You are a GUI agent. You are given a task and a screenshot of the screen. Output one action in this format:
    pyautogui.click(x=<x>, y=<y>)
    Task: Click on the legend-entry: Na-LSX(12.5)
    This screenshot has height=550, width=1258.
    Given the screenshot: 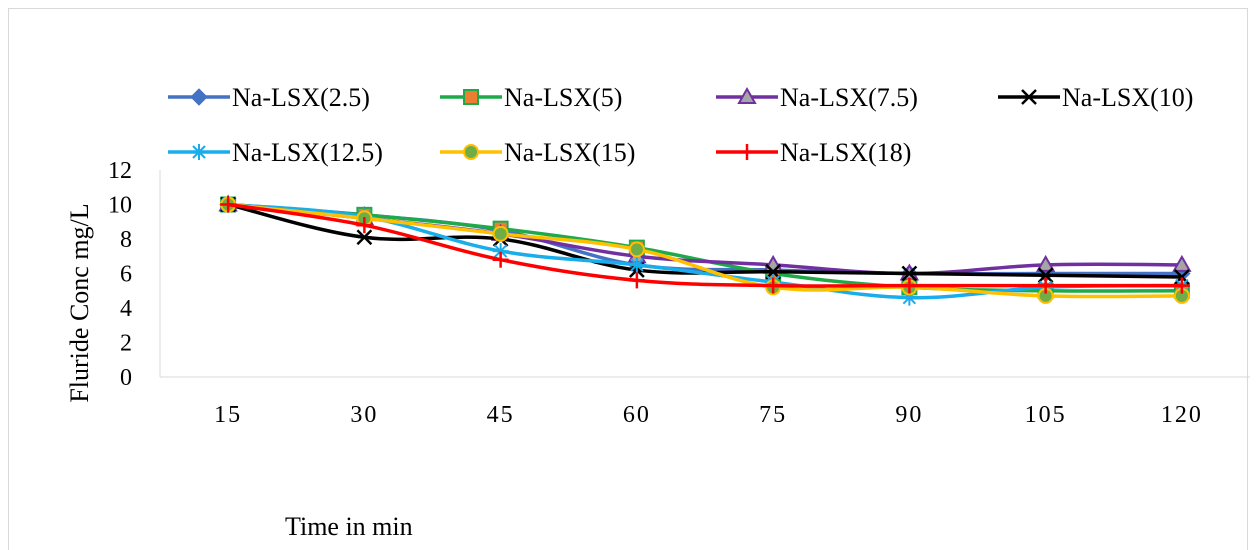 What is the action you would take?
    pyautogui.click(x=275, y=152)
    